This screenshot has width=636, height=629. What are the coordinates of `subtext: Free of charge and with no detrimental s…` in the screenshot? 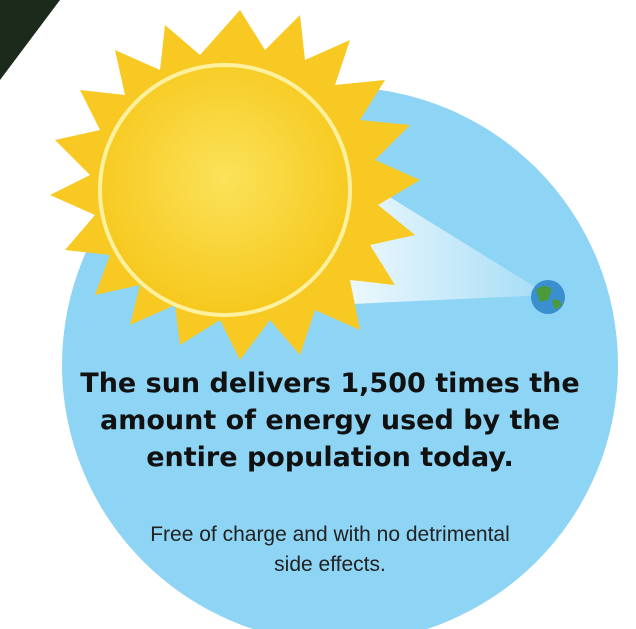 It's located at (330, 549).